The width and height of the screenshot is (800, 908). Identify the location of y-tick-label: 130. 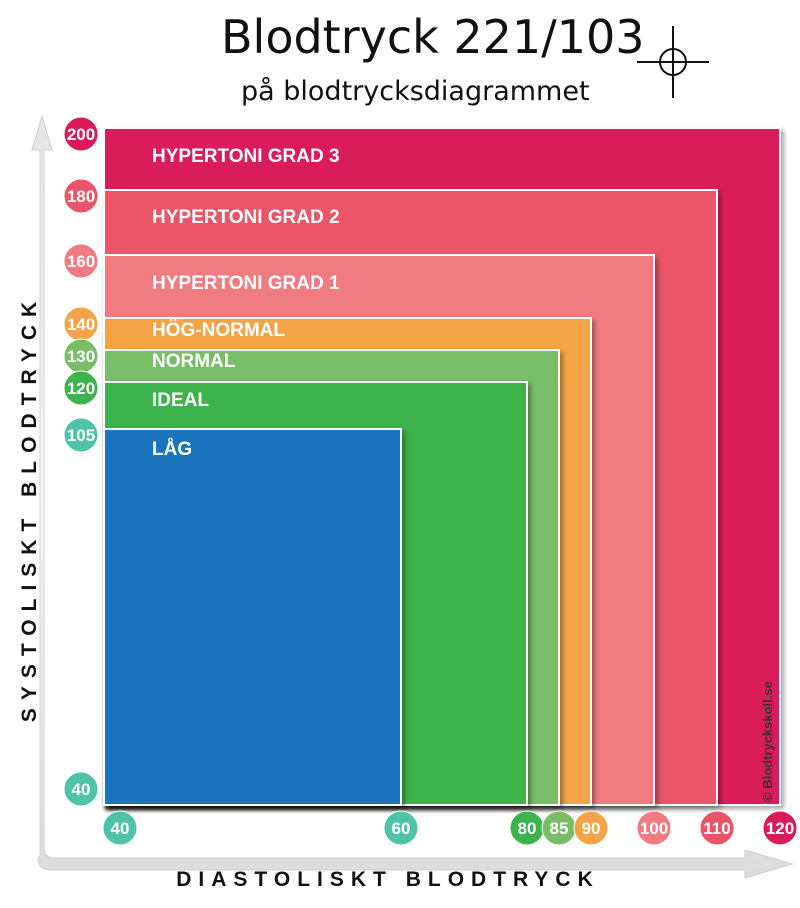
(81, 356).